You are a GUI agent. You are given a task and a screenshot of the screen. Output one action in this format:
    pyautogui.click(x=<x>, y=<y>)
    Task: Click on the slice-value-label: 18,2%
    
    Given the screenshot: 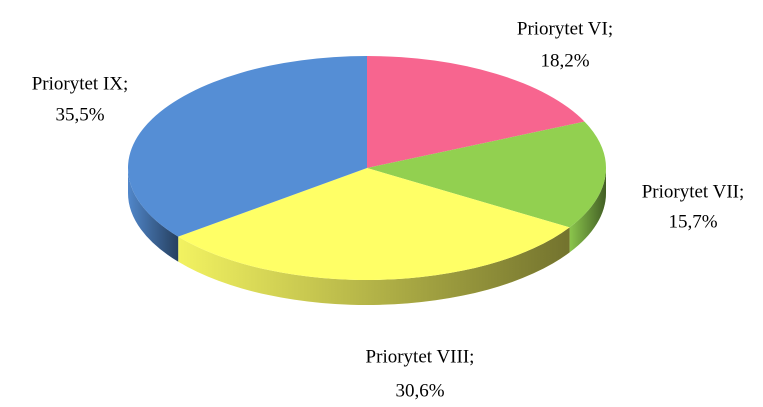 What is the action you would take?
    pyautogui.click(x=564, y=60)
    